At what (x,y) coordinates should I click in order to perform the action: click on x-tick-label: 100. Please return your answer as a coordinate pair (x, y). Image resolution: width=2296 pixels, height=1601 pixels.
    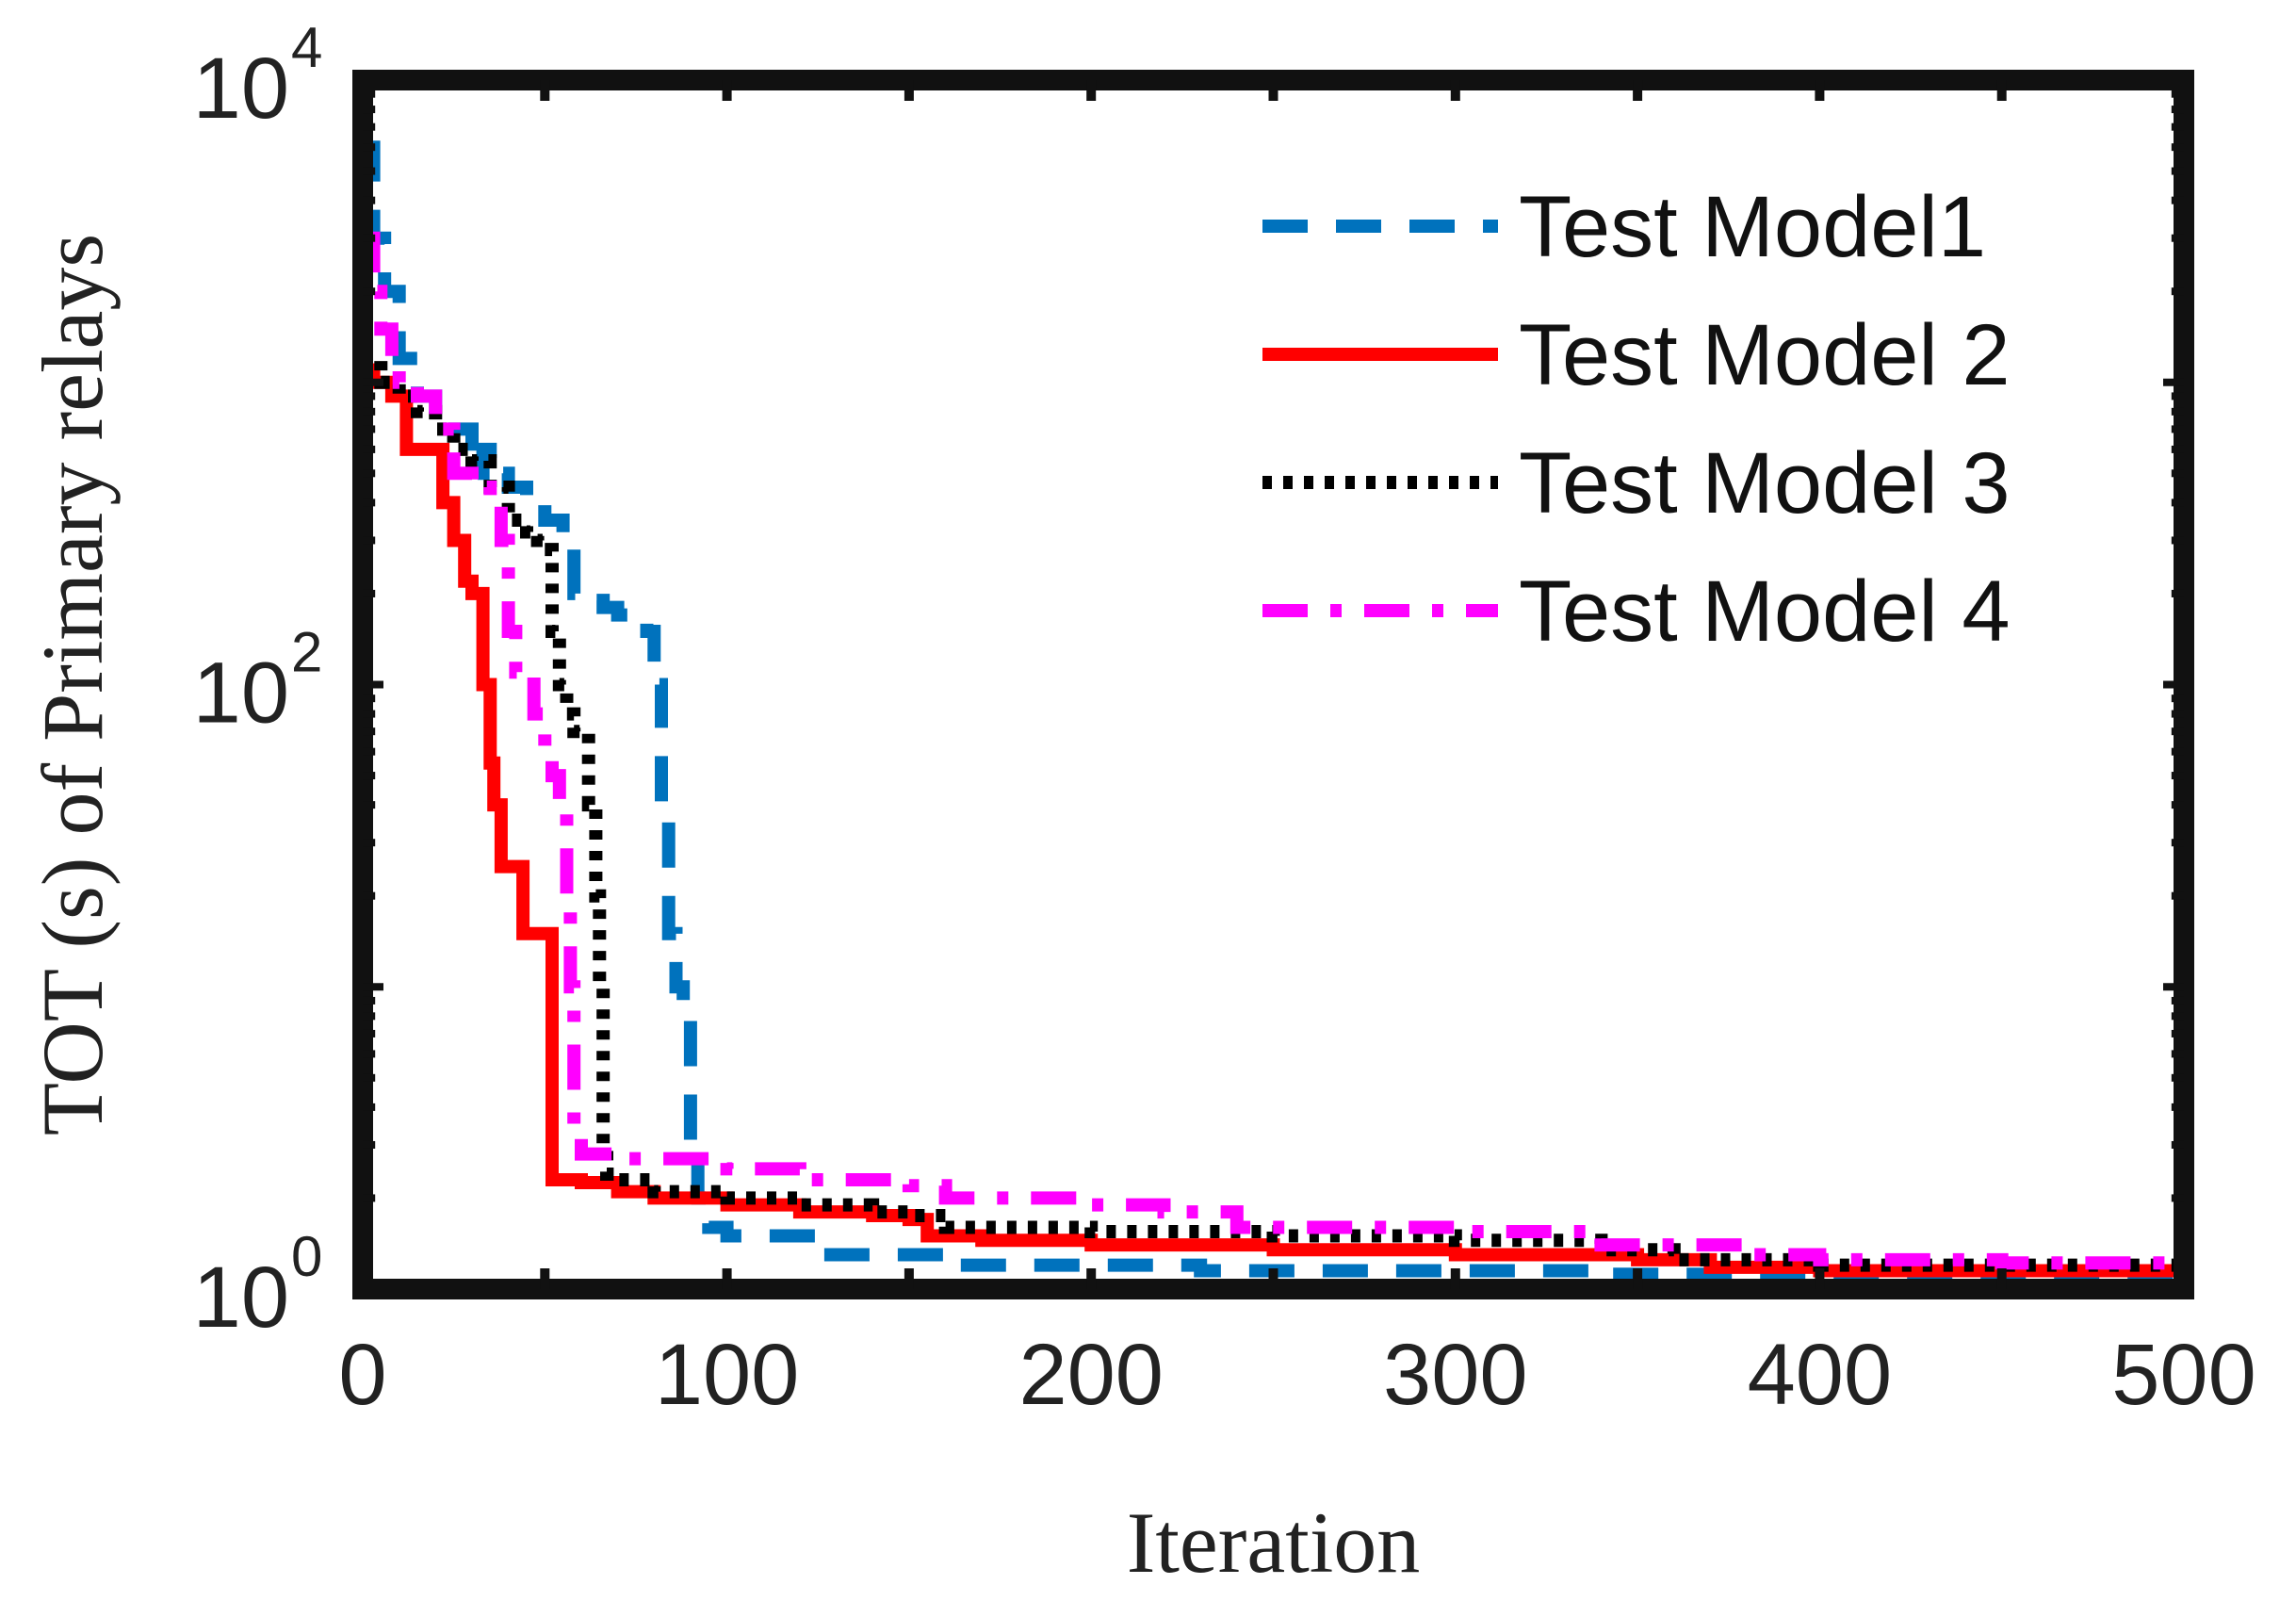
    Looking at the image, I should click on (727, 1375).